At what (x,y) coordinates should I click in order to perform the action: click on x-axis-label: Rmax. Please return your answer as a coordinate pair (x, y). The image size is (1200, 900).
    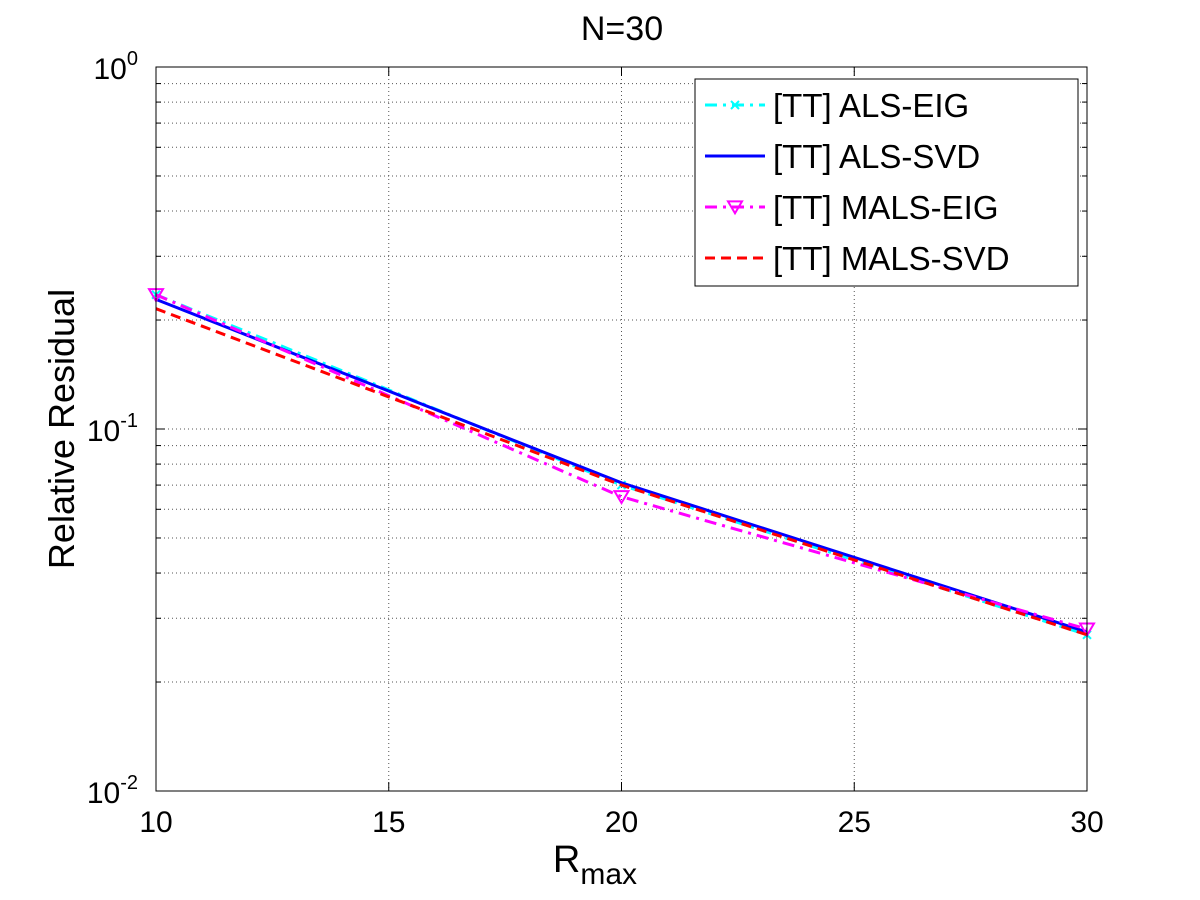
    Looking at the image, I should click on (595, 865).